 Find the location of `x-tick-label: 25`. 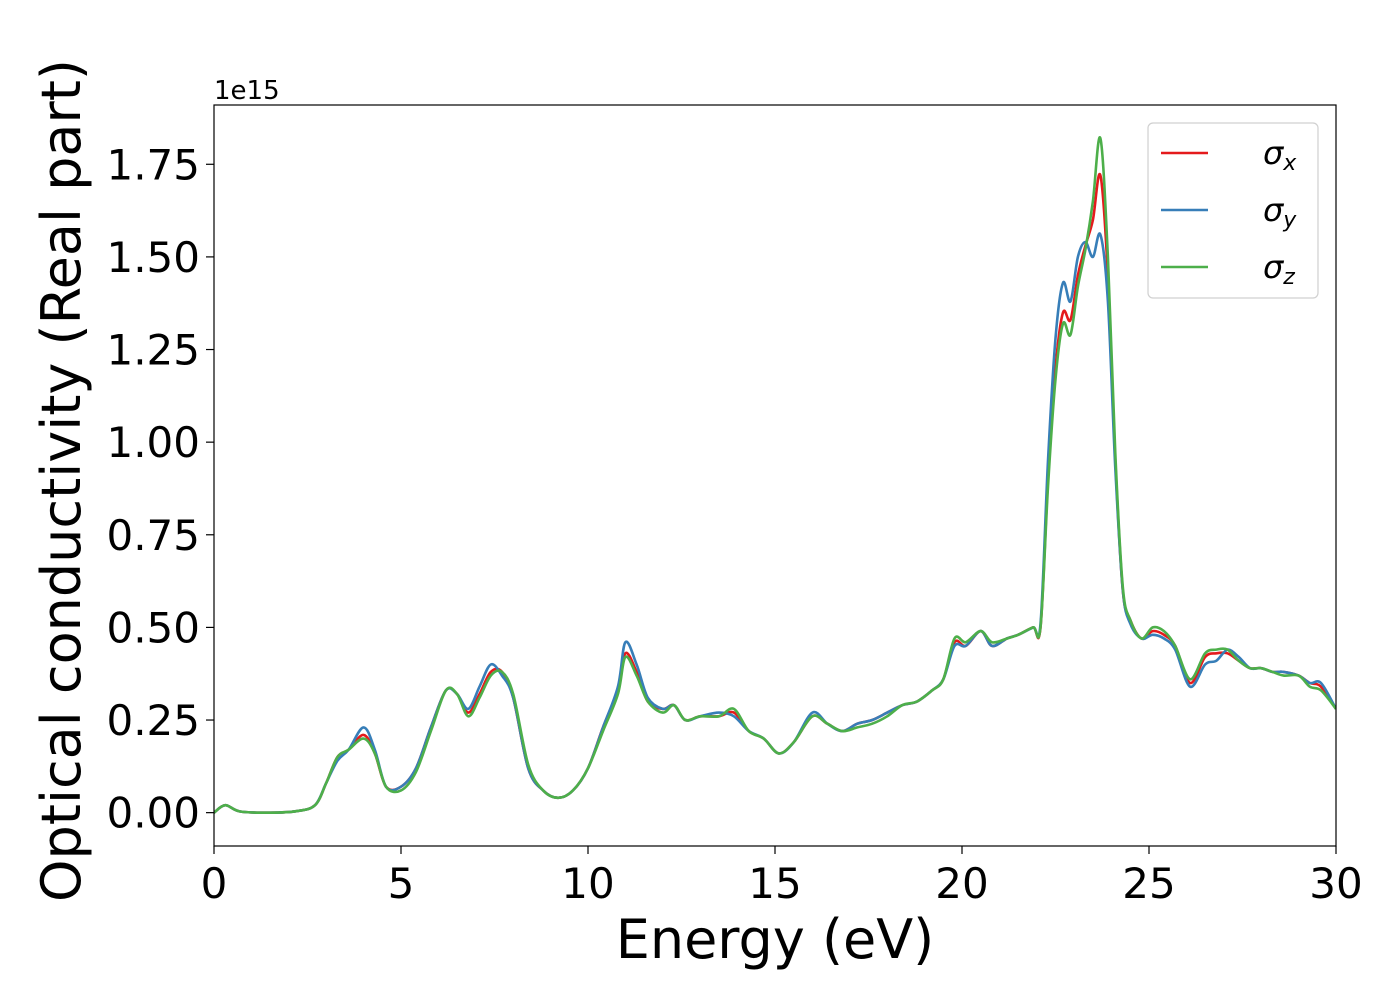

x-tick-label: 25 is located at coordinates (1148, 883).